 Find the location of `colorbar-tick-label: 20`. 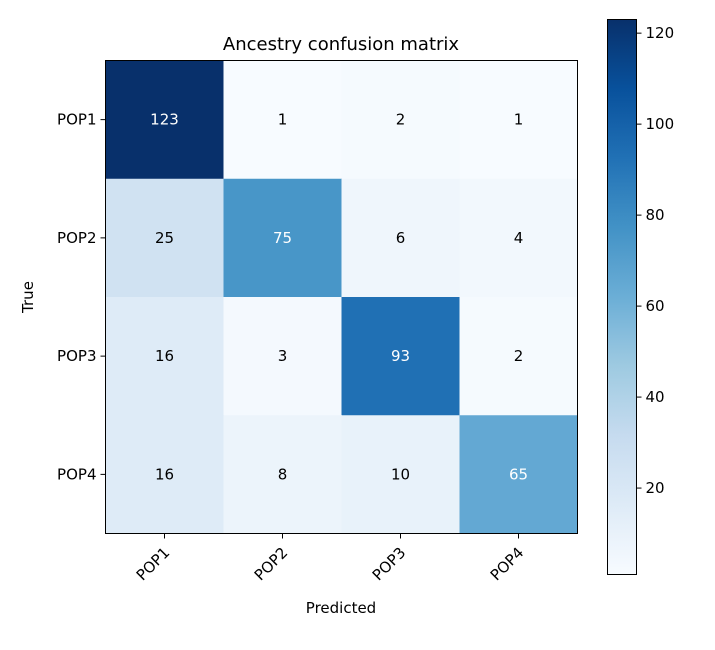

colorbar-tick-label: 20 is located at coordinates (655, 488).